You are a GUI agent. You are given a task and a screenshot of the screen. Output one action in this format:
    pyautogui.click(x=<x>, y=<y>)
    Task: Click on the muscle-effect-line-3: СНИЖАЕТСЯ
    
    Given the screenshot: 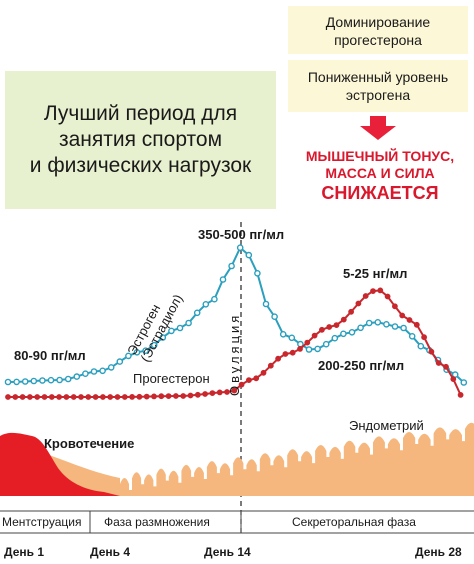 What is the action you would take?
    pyautogui.click(x=380, y=193)
    